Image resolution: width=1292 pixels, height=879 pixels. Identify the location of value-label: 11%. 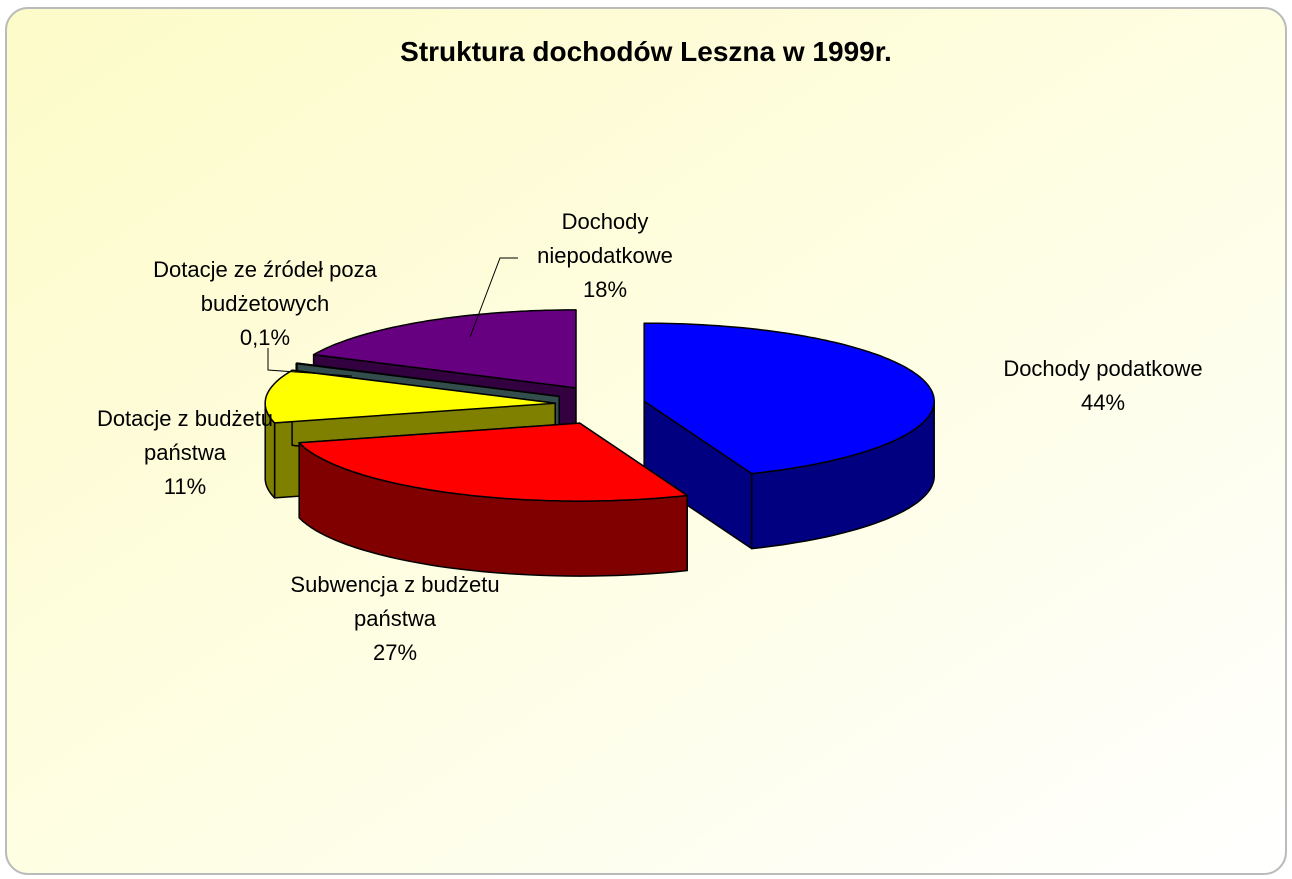
(185, 486).